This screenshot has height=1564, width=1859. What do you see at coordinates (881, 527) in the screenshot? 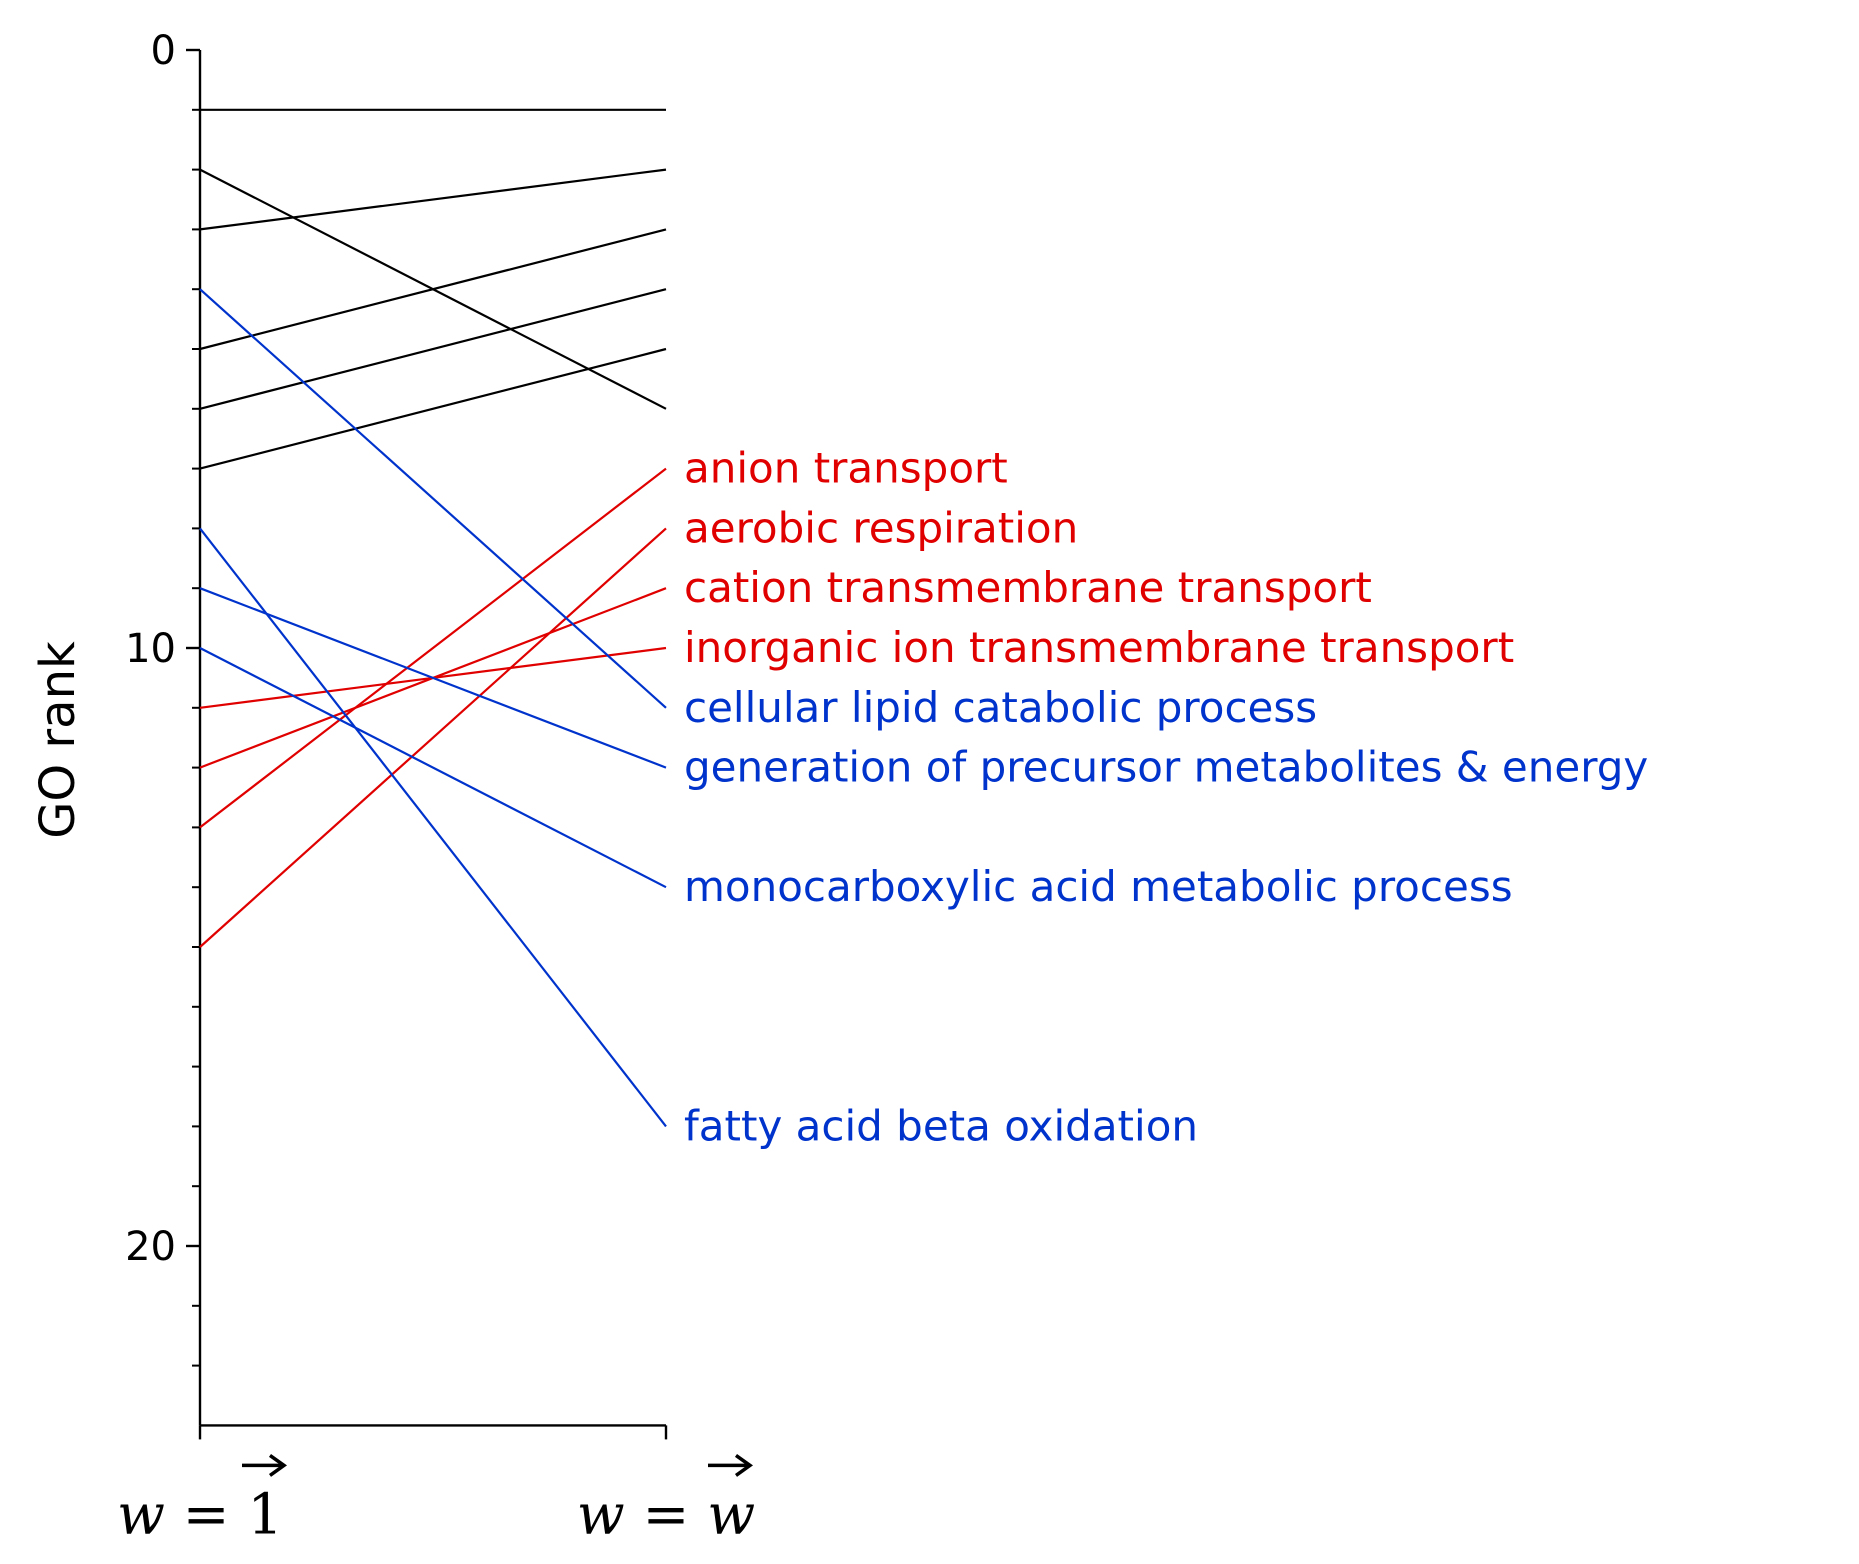
I see `series-label: aerobic respiration` at bounding box center [881, 527].